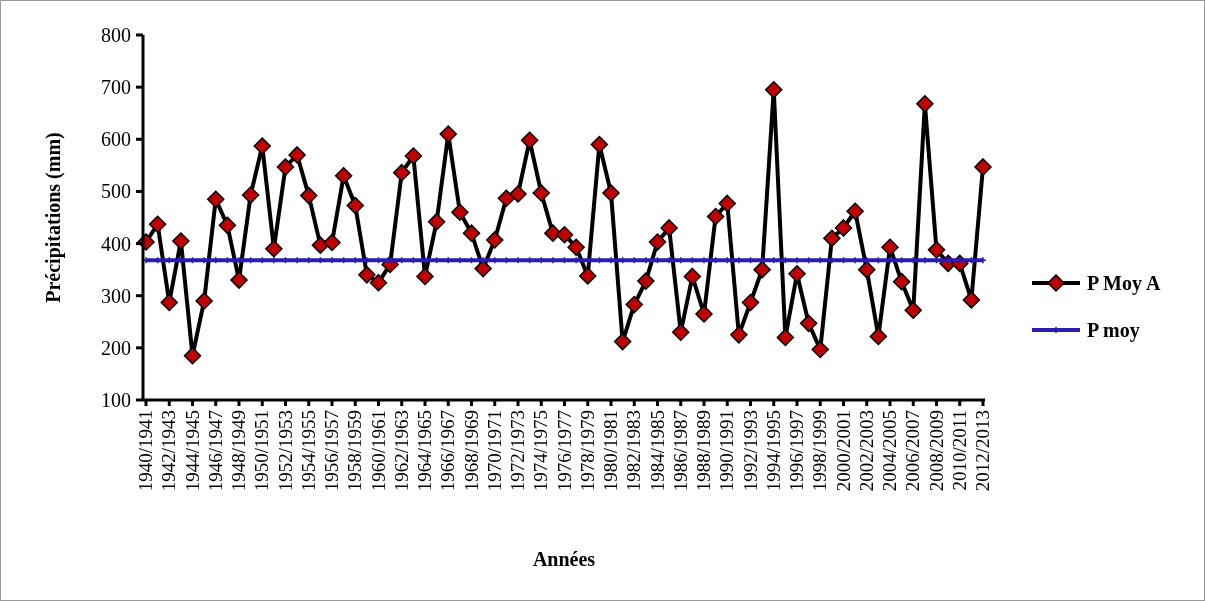 The image size is (1205, 601). I want to click on y-tick-label: 200, so click(116, 347).